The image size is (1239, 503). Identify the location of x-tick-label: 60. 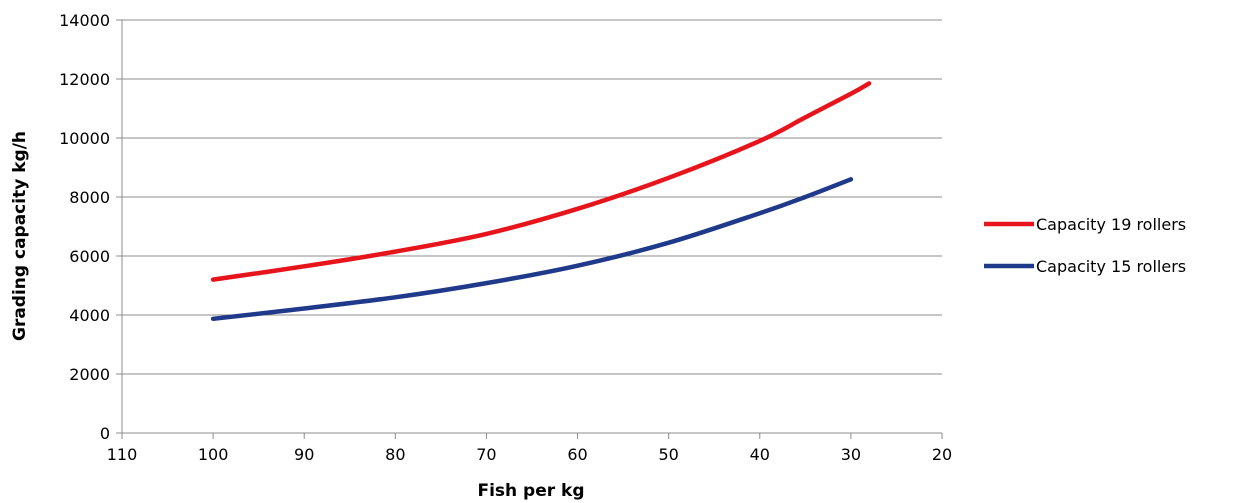
(577, 454).